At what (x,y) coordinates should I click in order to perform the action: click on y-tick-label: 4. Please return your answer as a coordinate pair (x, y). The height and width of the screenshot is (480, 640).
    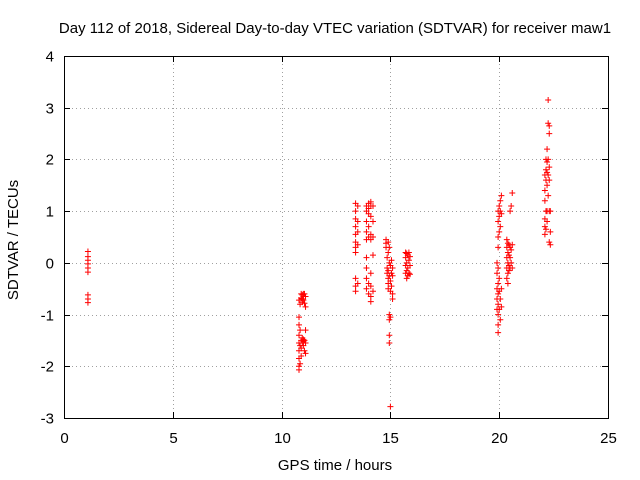
    Looking at the image, I should click on (50, 57).